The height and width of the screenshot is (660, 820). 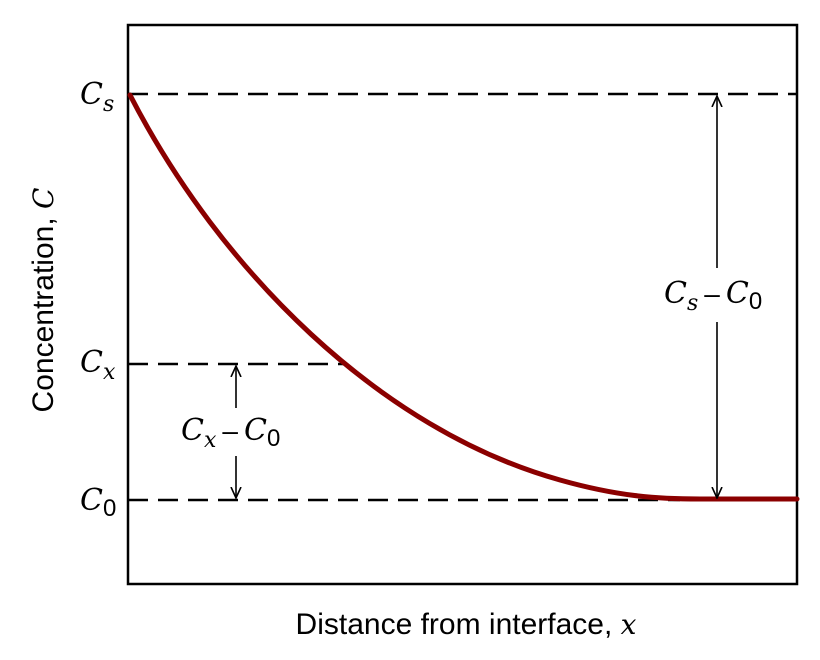 What do you see at coordinates (98, 365) in the screenshot?
I see `cx-level-label: Cx` at bounding box center [98, 365].